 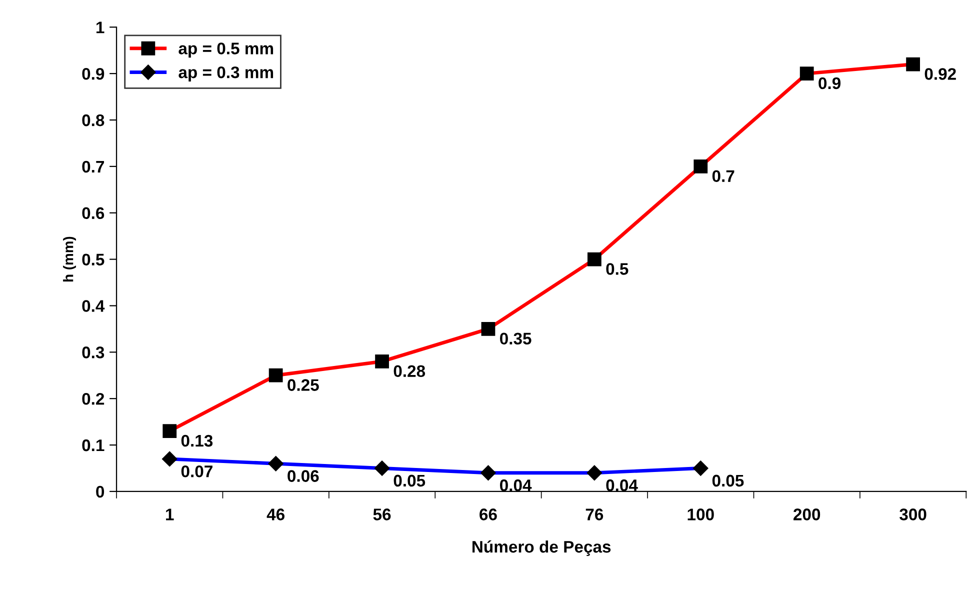 I want to click on x-tick-label: 1, so click(x=170, y=514).